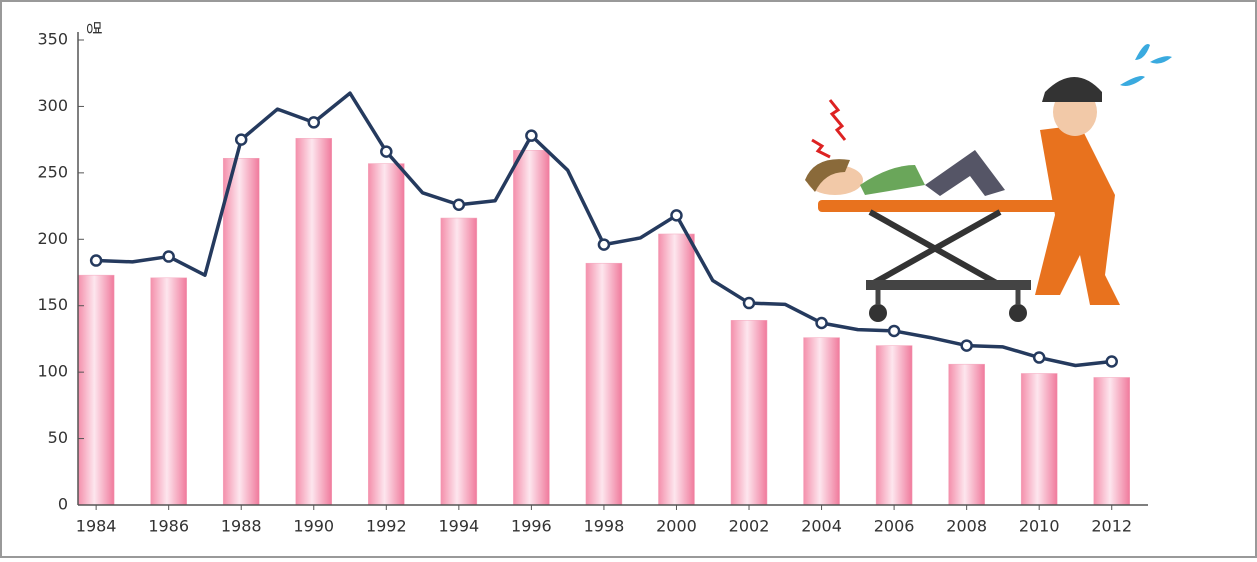  What do you see at coordinates (1111, 526) in the screenshot?
I see `x-tick-label: 2012` at bounding box center [1111, 526].